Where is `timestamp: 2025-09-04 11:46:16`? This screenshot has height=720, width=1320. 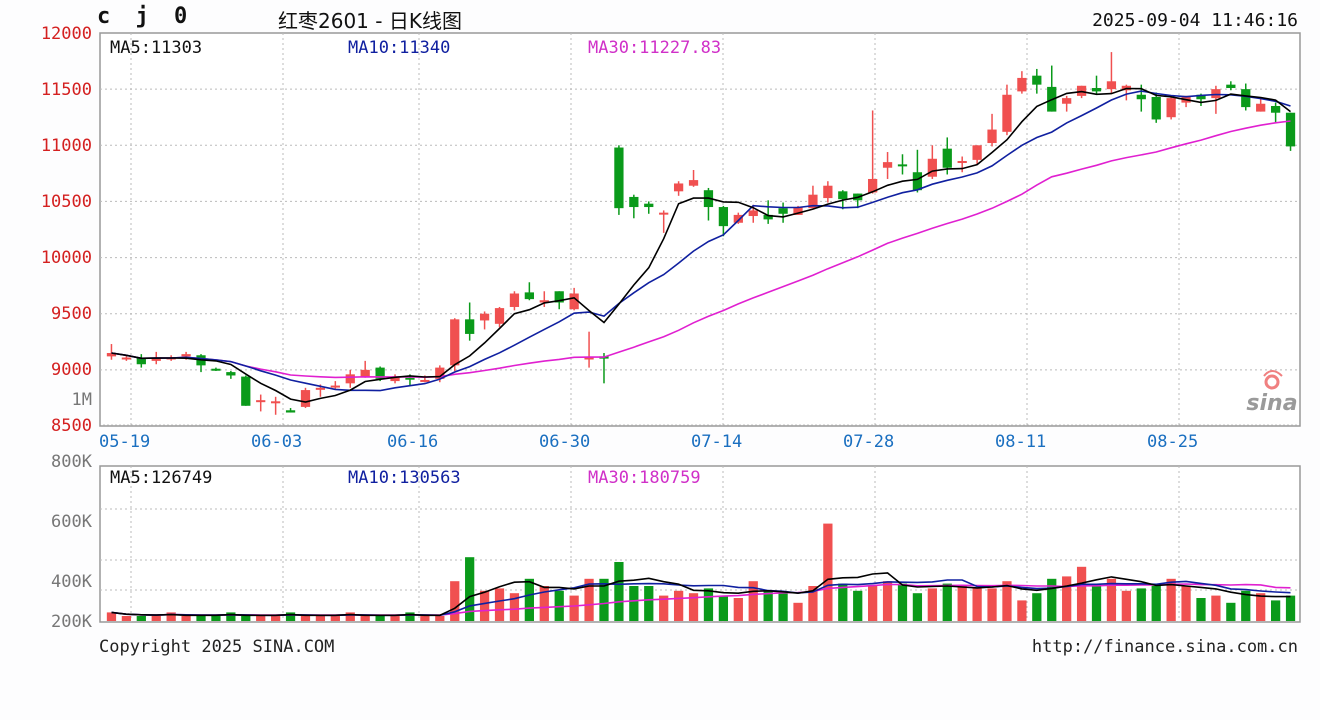 timestamp: 2025-09-04 11:46:16 is located at coordinates (1195, 20).